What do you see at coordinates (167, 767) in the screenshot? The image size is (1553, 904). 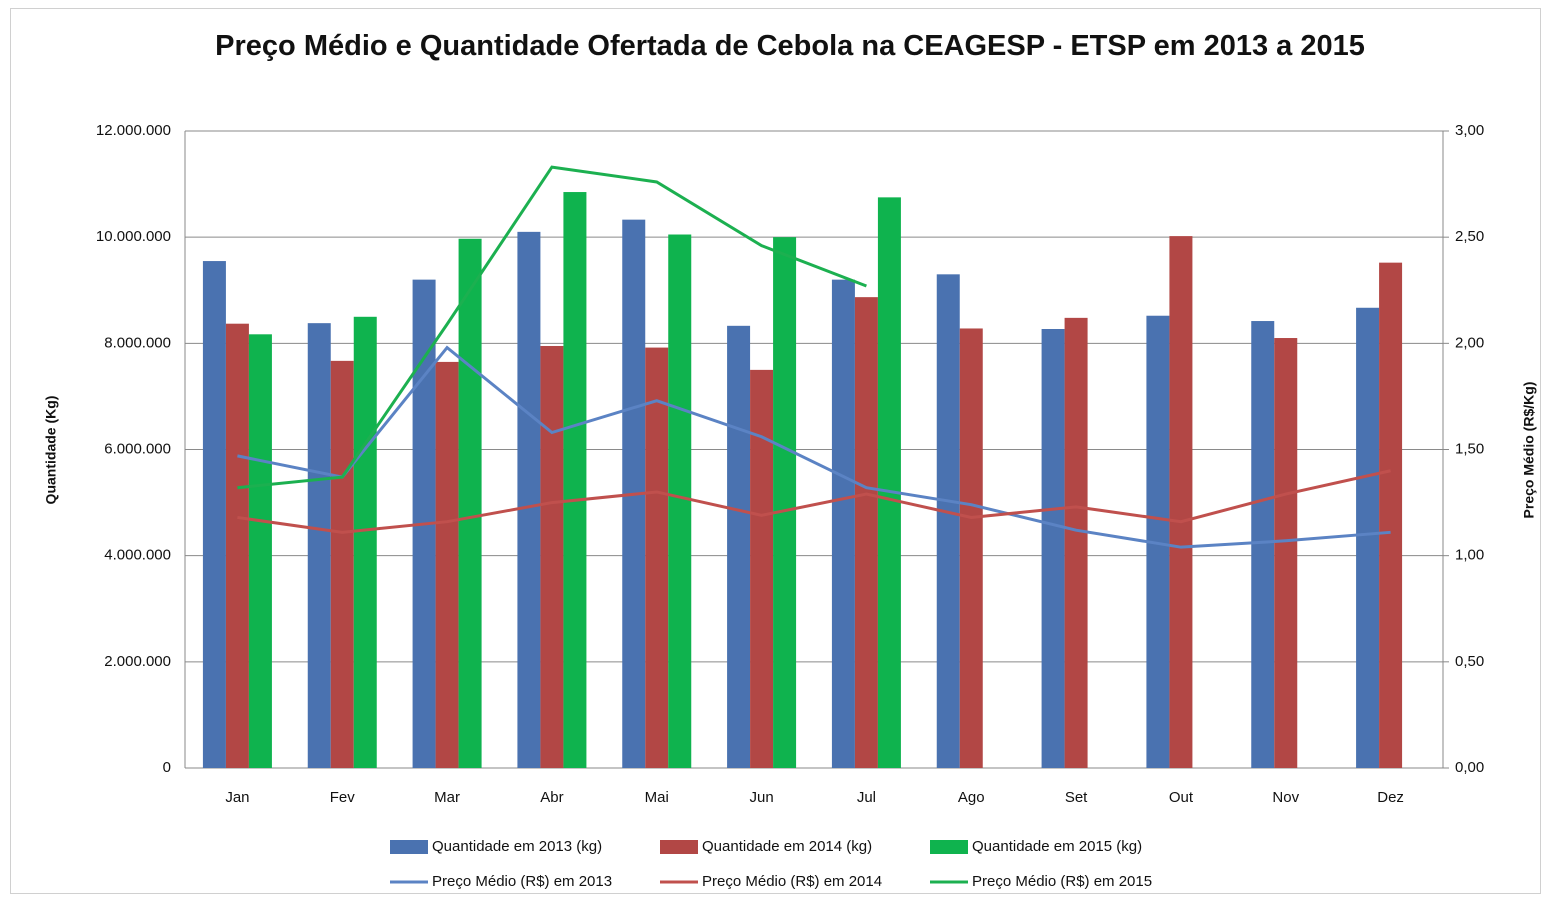 I see `y-tick-label: 0` at bounding box center [167, 767].